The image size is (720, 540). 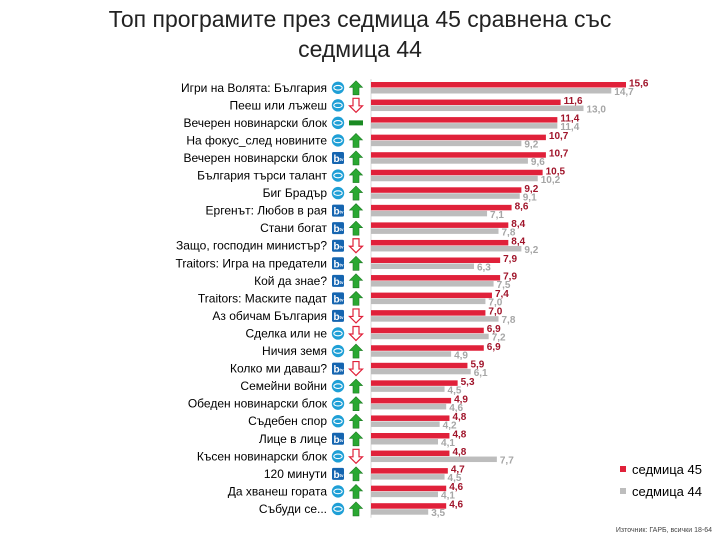 What do you see at coordinates (507, 461) in the screenshot?
I see `value-label-week44: 7,7` at bounding box center [507, 461].